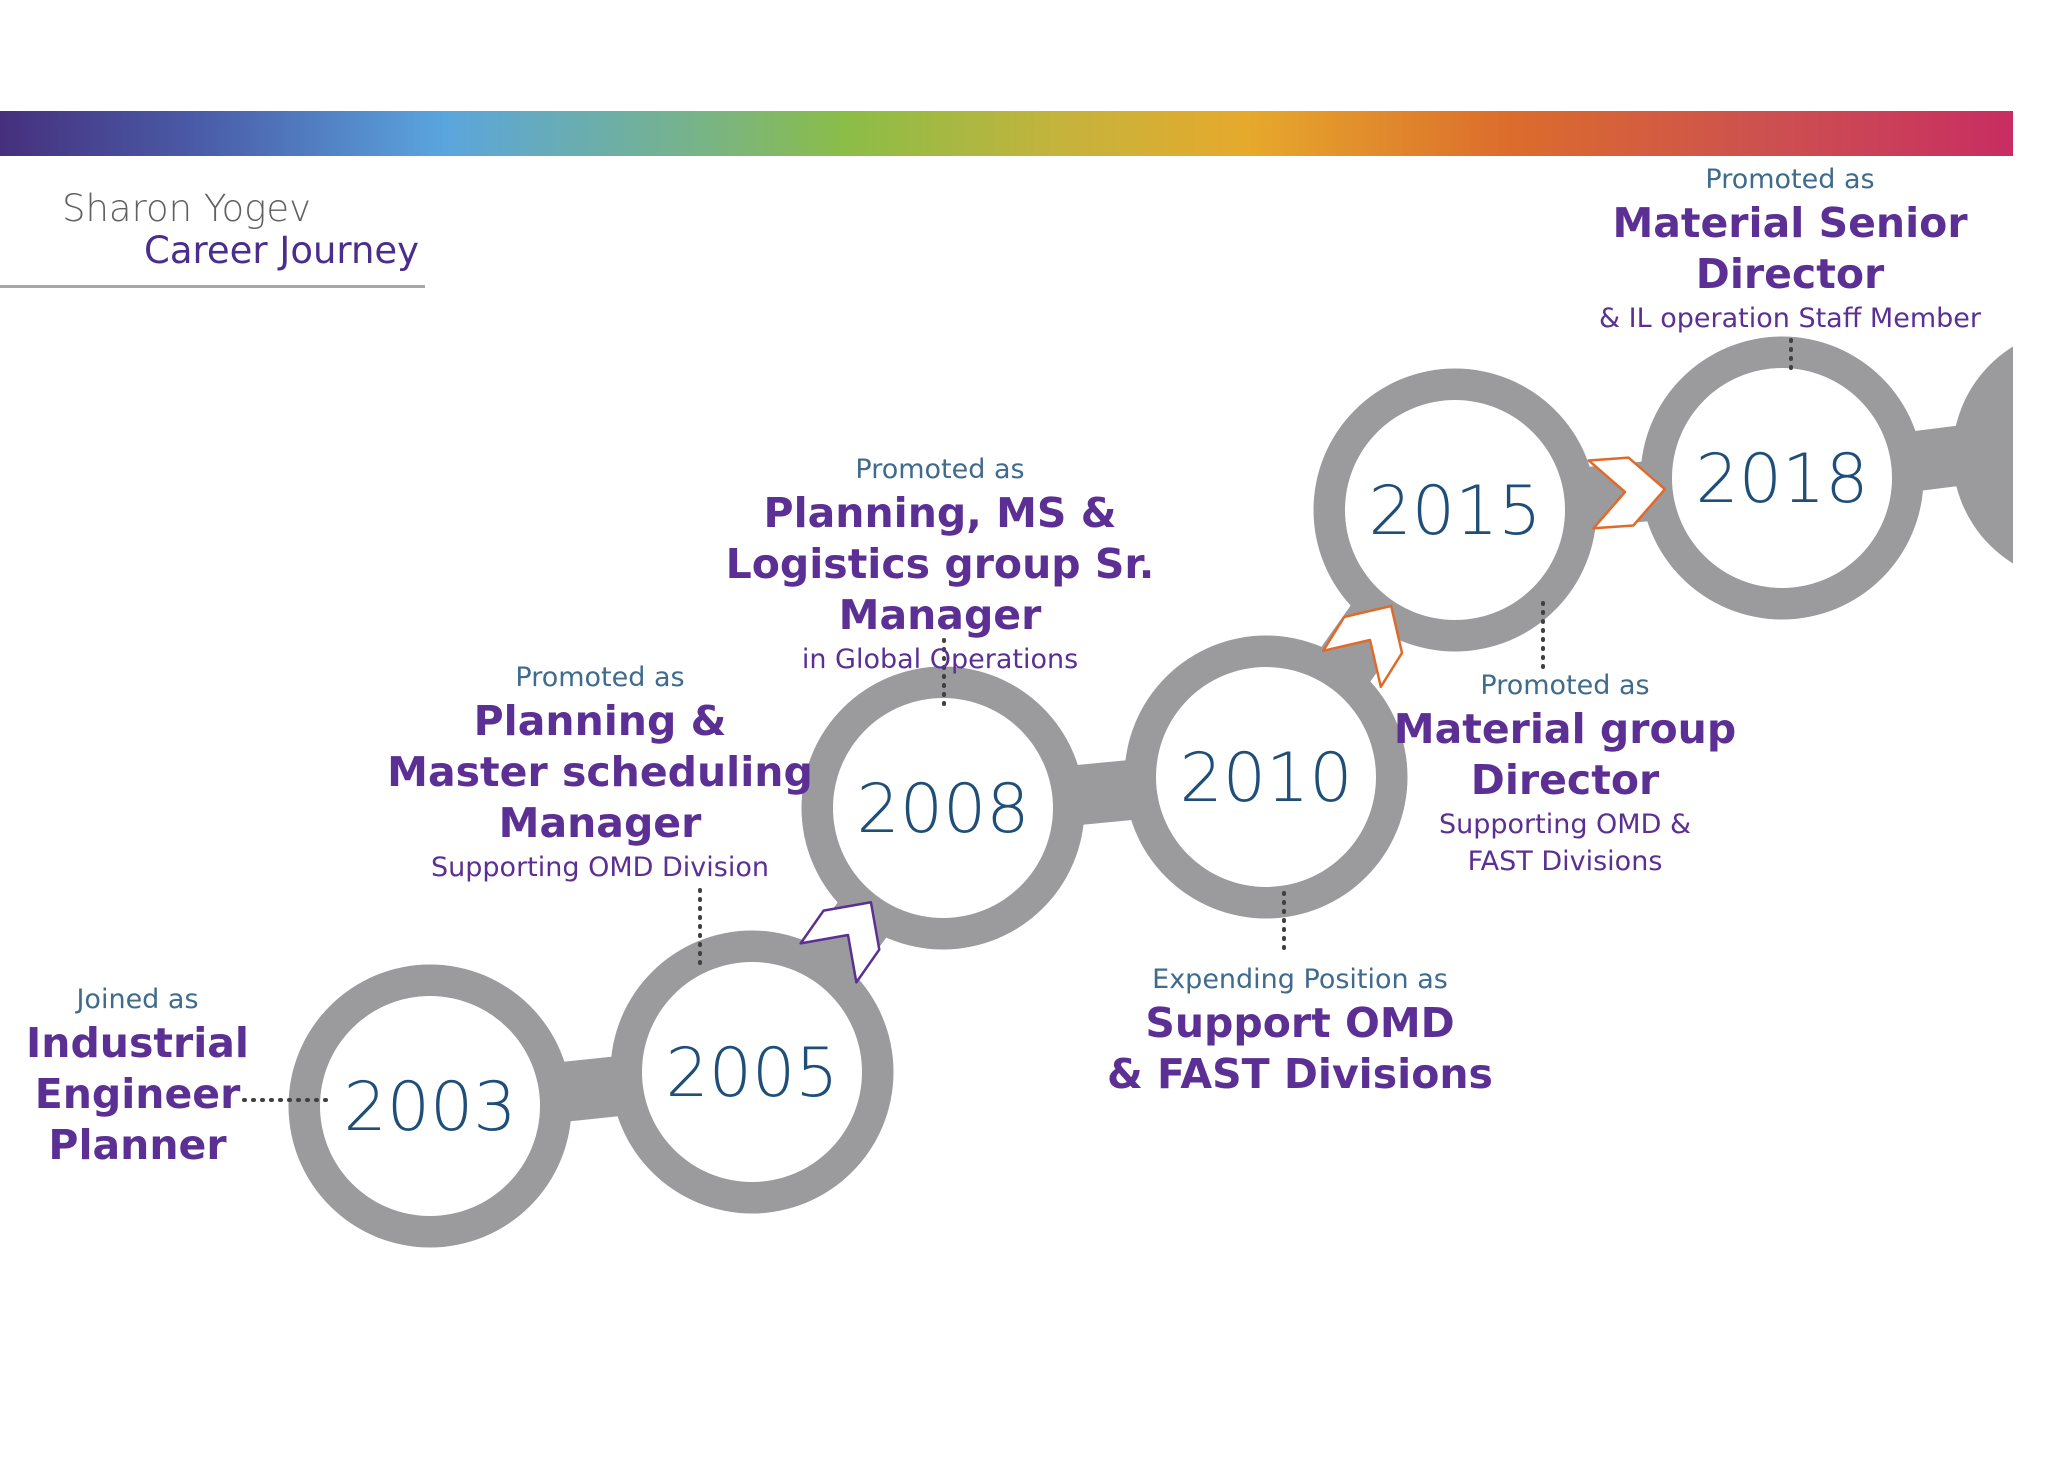 Image resolution: width=2048 pixels, height=1463 pixels. Describe the element at coordinates (187, 208) in the screenshot. I see `person-name: Sharon Yogev` at that location.